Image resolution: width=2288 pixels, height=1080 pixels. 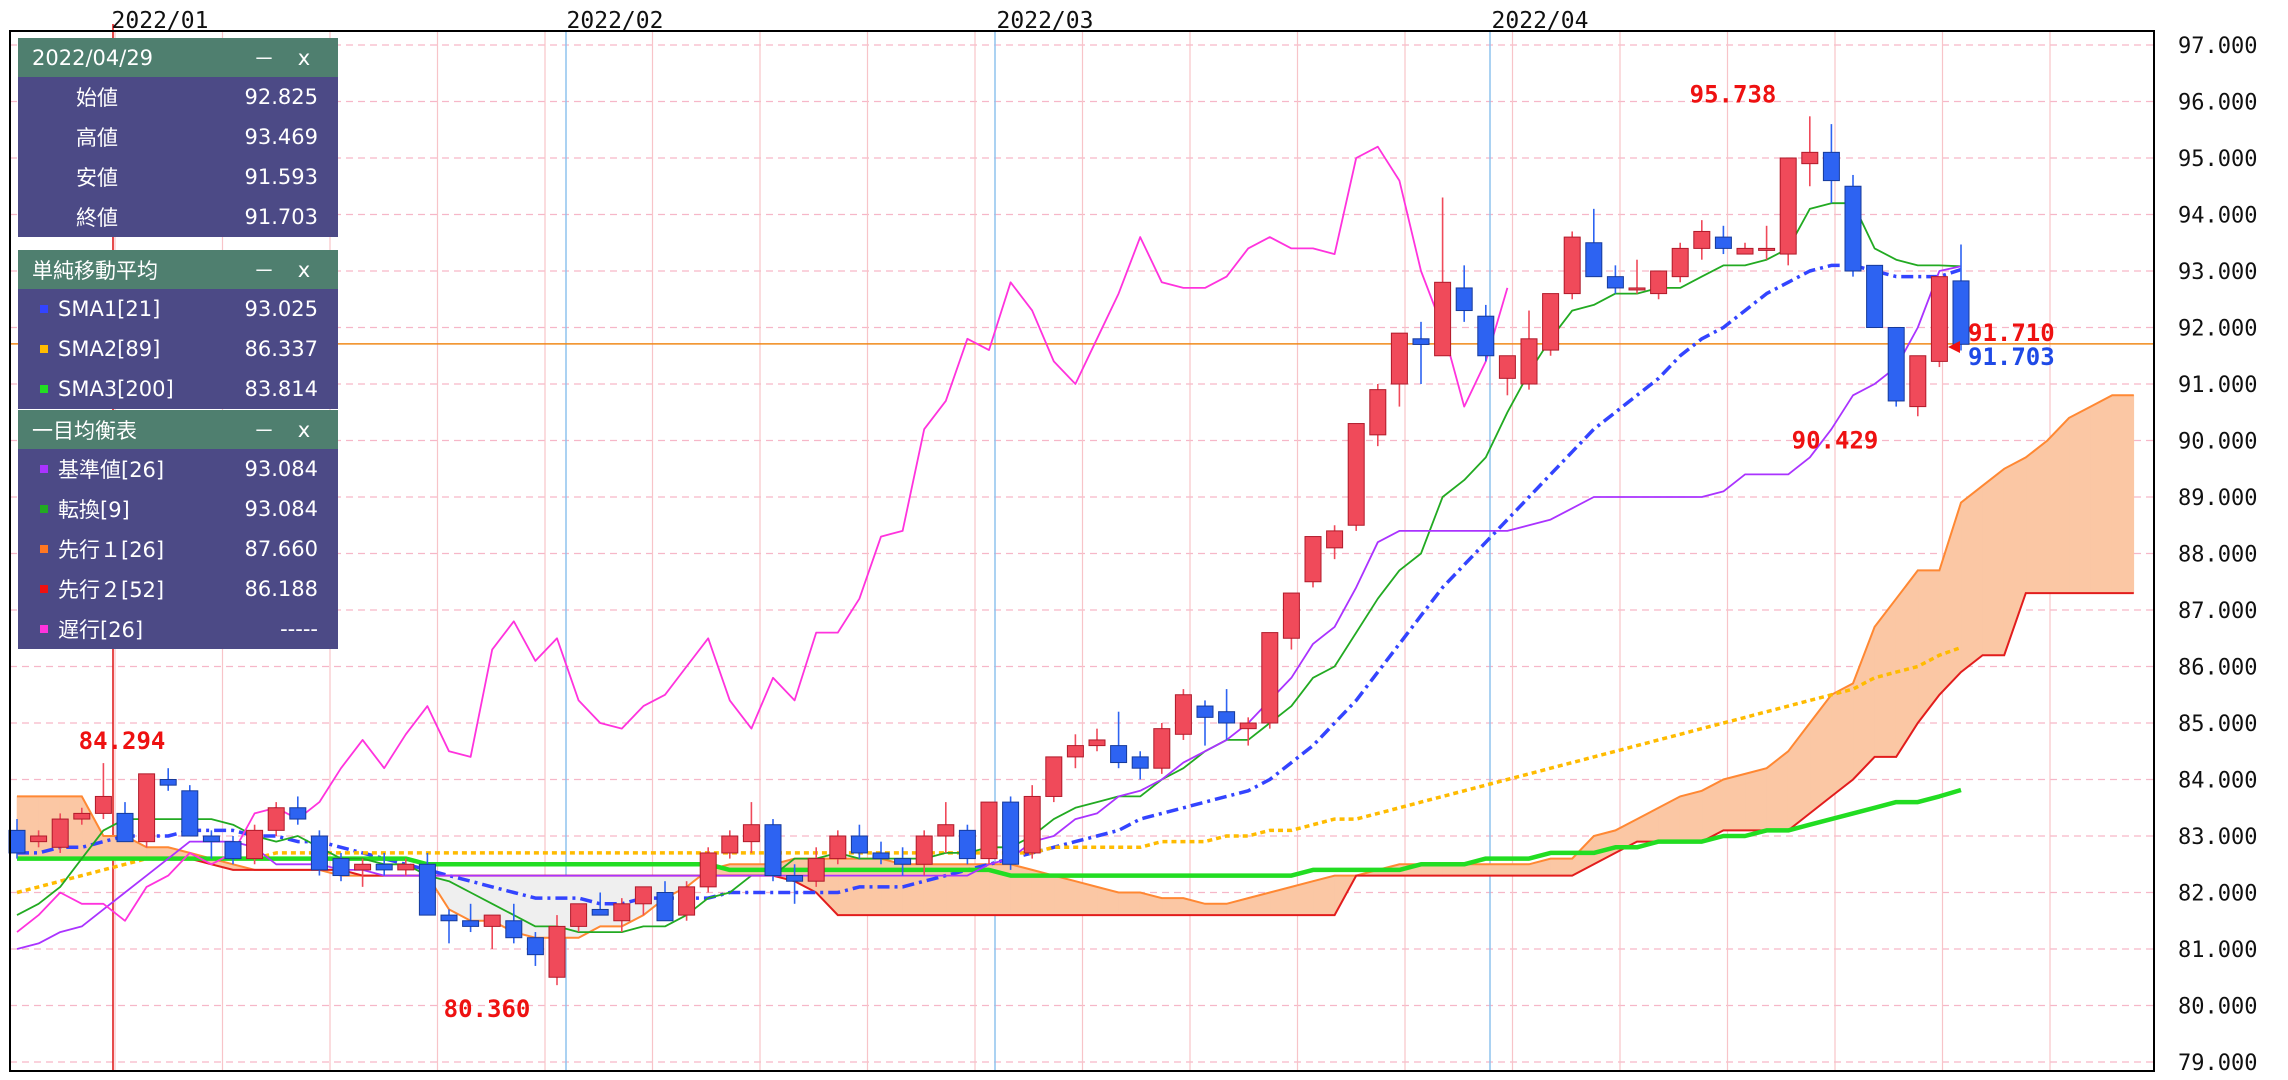 I want to click on ohlc-row-high: 高値 93.469, so click(x=178, y=137).